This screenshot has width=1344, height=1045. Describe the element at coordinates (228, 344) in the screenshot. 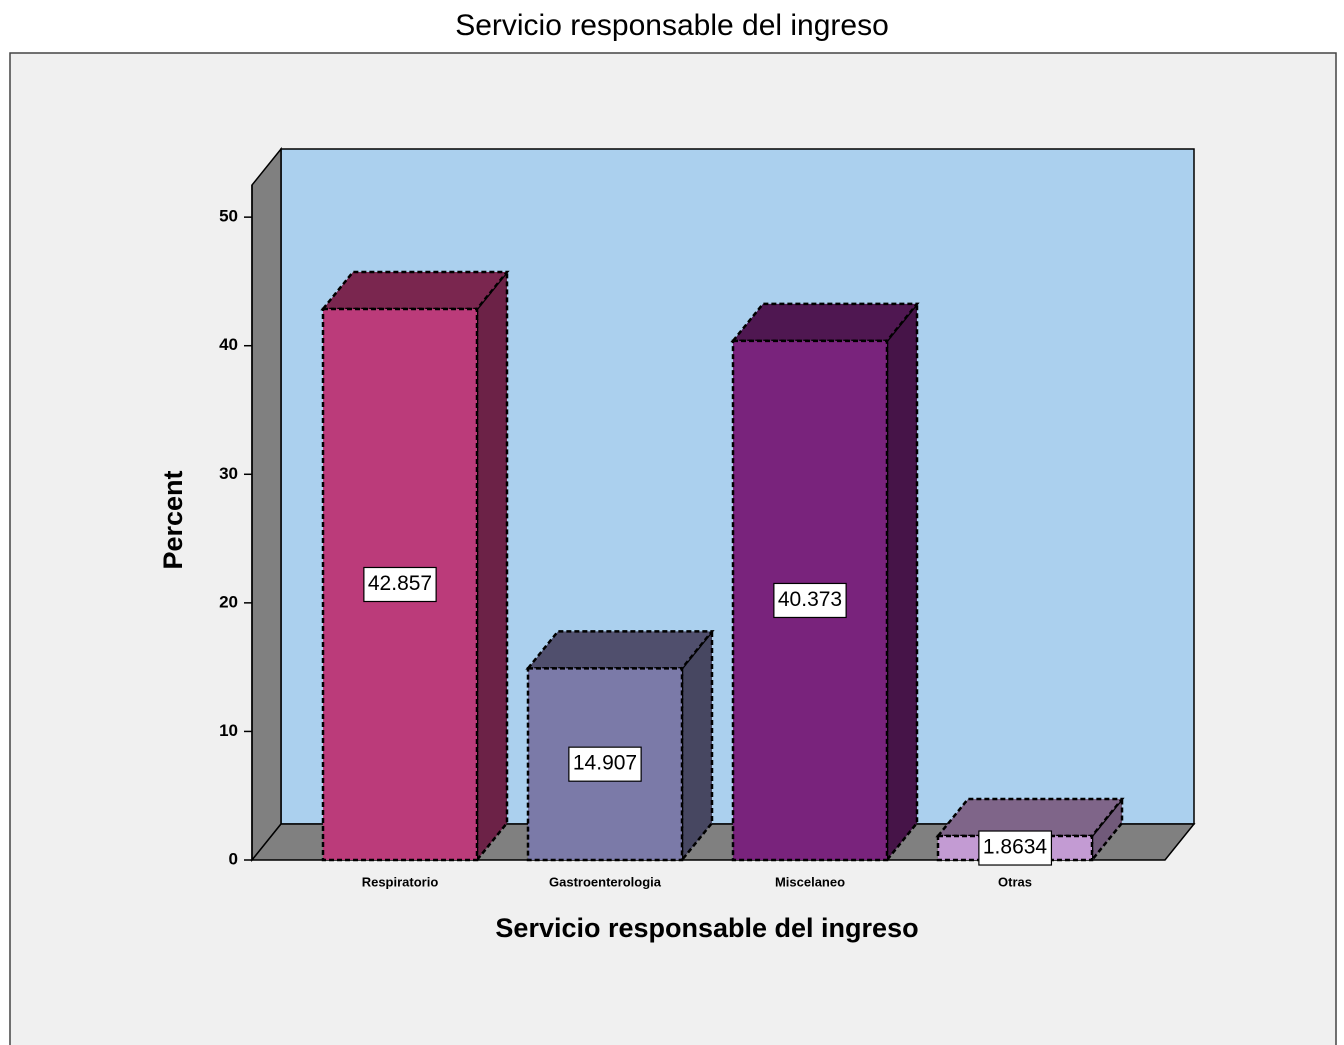

I see `y-tick-label: 40` at that location.